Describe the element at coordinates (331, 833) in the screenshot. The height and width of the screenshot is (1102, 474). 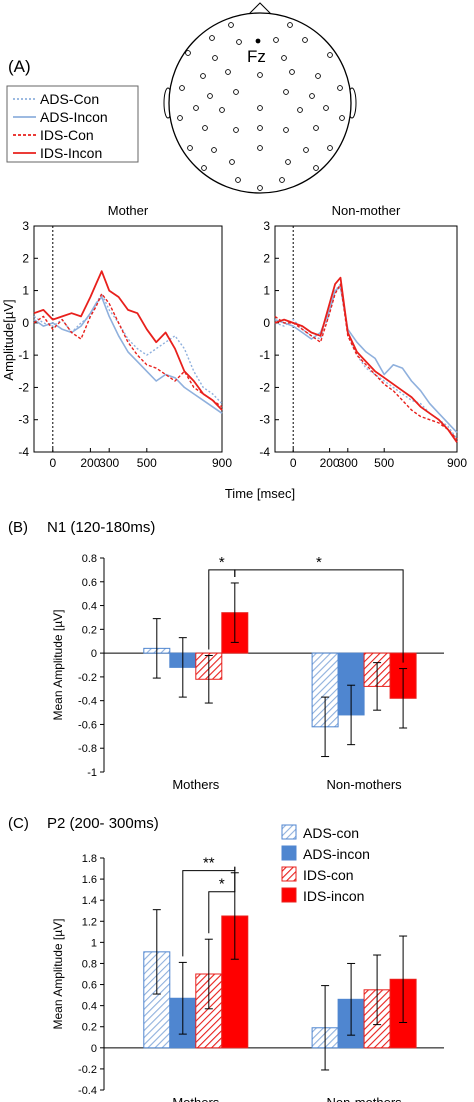
I see `legend-entry: ADS-con` at that location.